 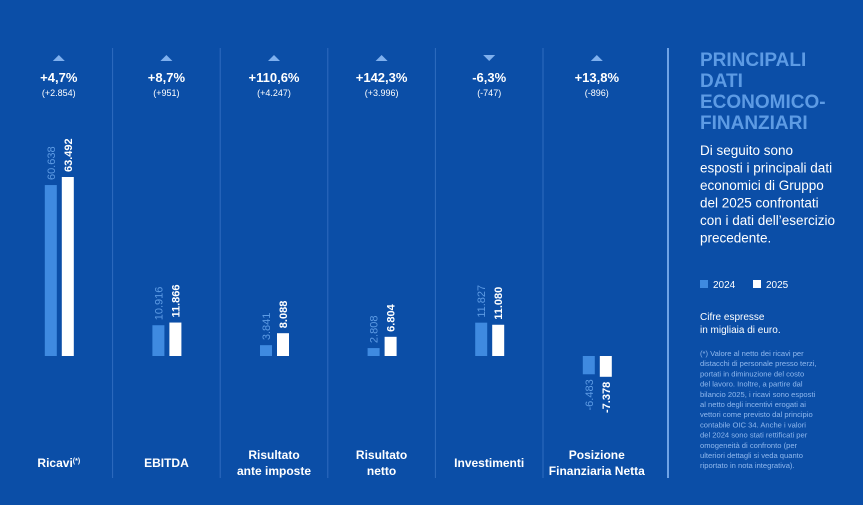 I want to click on panel-units: in migliaia di euro., so click(x=740, y=330).